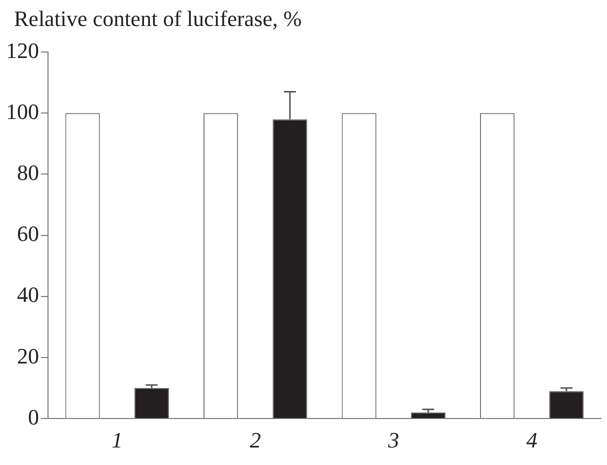 Image resolution: width=607 pixels, height=465 pixels. I want to click on x-tick-label: 3, so click(393, 440).